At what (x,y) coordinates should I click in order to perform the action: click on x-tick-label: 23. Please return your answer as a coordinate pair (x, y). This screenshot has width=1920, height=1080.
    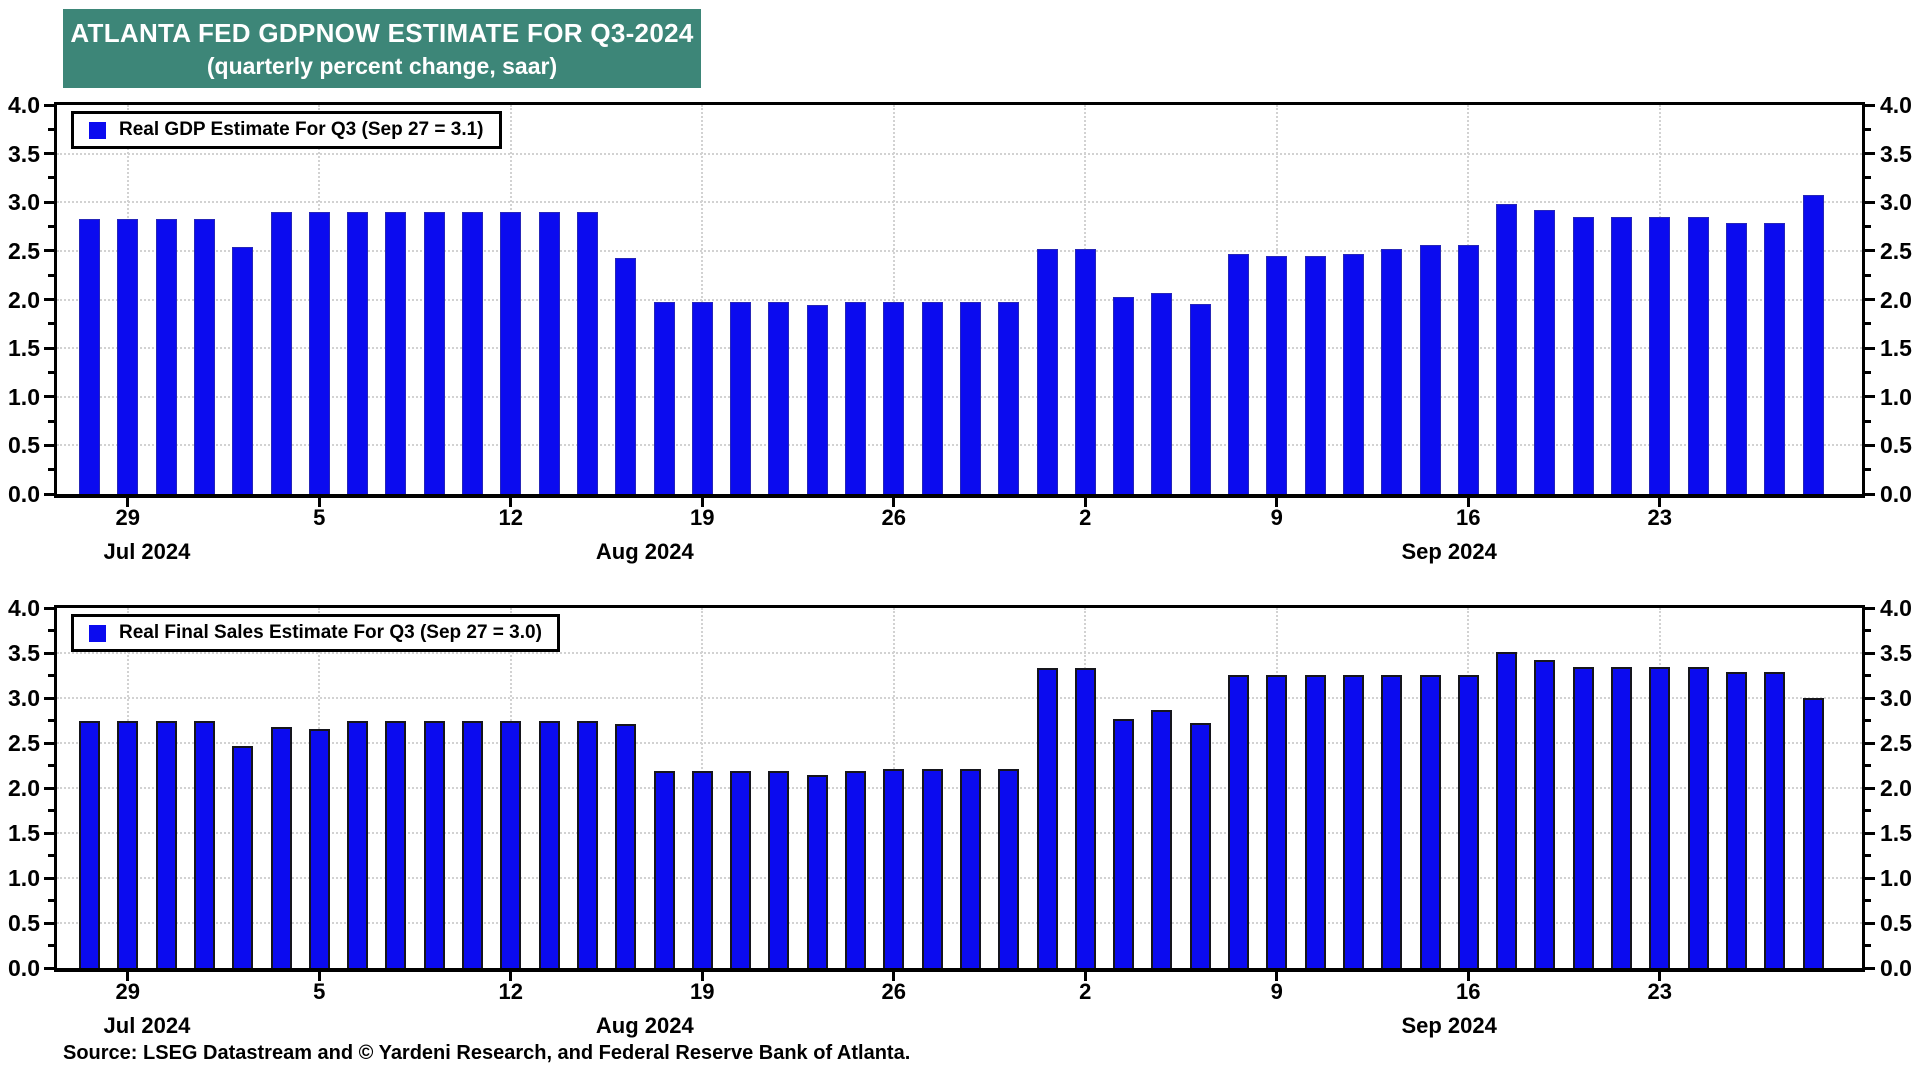
    Looking at the image, I should click on (1660, 517).